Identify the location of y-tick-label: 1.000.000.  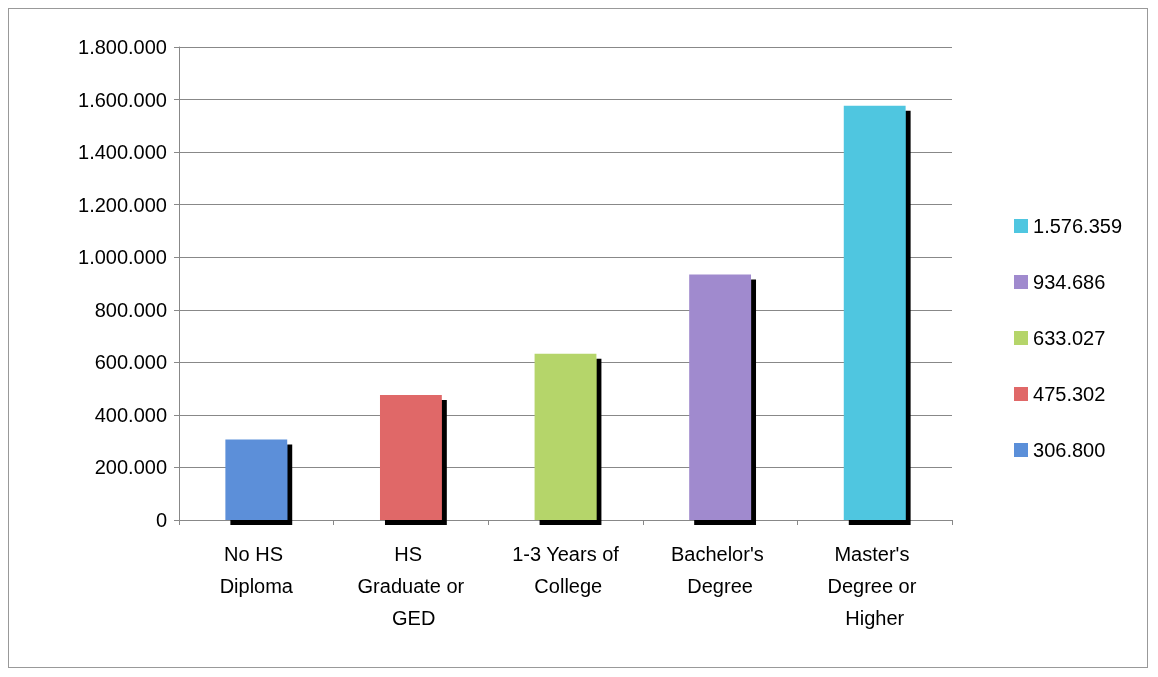
(122, 257).